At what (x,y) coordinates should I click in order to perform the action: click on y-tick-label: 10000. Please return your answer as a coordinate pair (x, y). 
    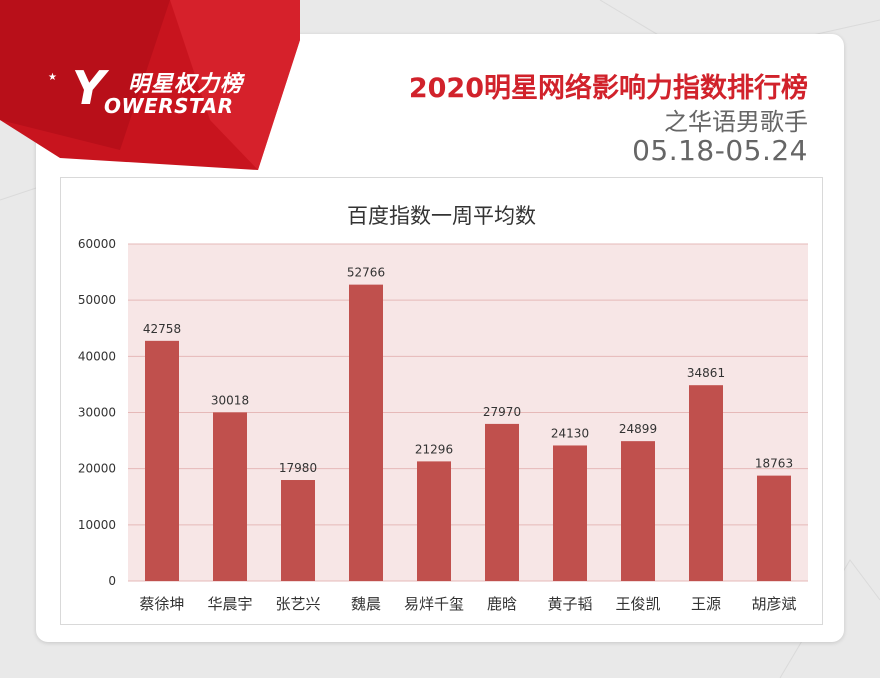
    Looking at the image, I should click on (97, 525).